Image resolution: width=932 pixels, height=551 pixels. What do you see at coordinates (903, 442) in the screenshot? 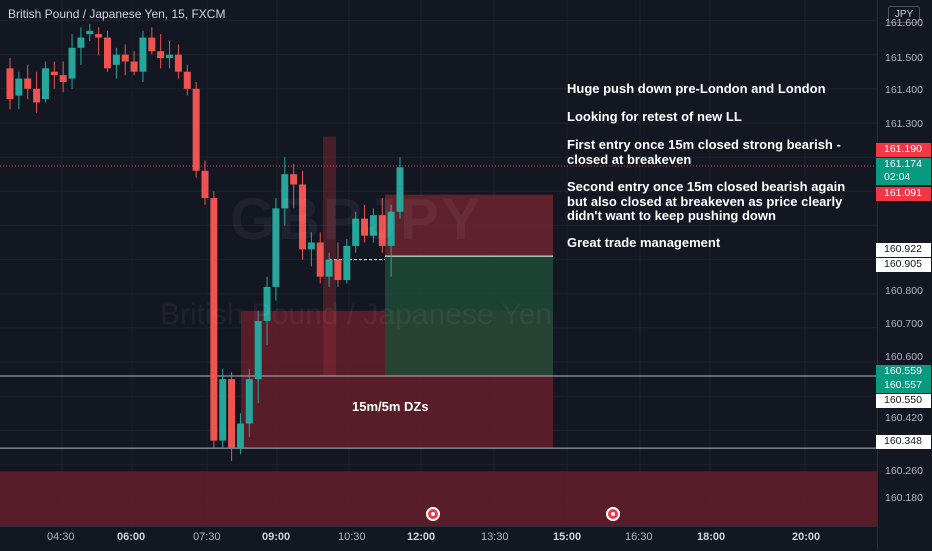
I see `price-tag-level-2: 160.348` at bounding box center [903, 442].